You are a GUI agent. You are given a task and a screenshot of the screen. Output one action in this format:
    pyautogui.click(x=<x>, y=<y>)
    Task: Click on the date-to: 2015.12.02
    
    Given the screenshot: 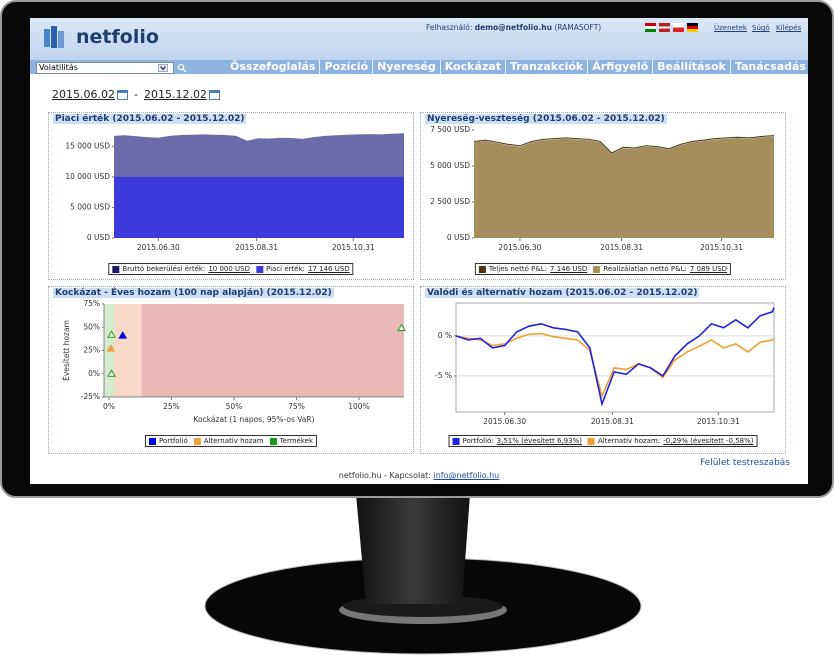 What is the action you would take?
    pyautogui.click(x=175, y=94)
    